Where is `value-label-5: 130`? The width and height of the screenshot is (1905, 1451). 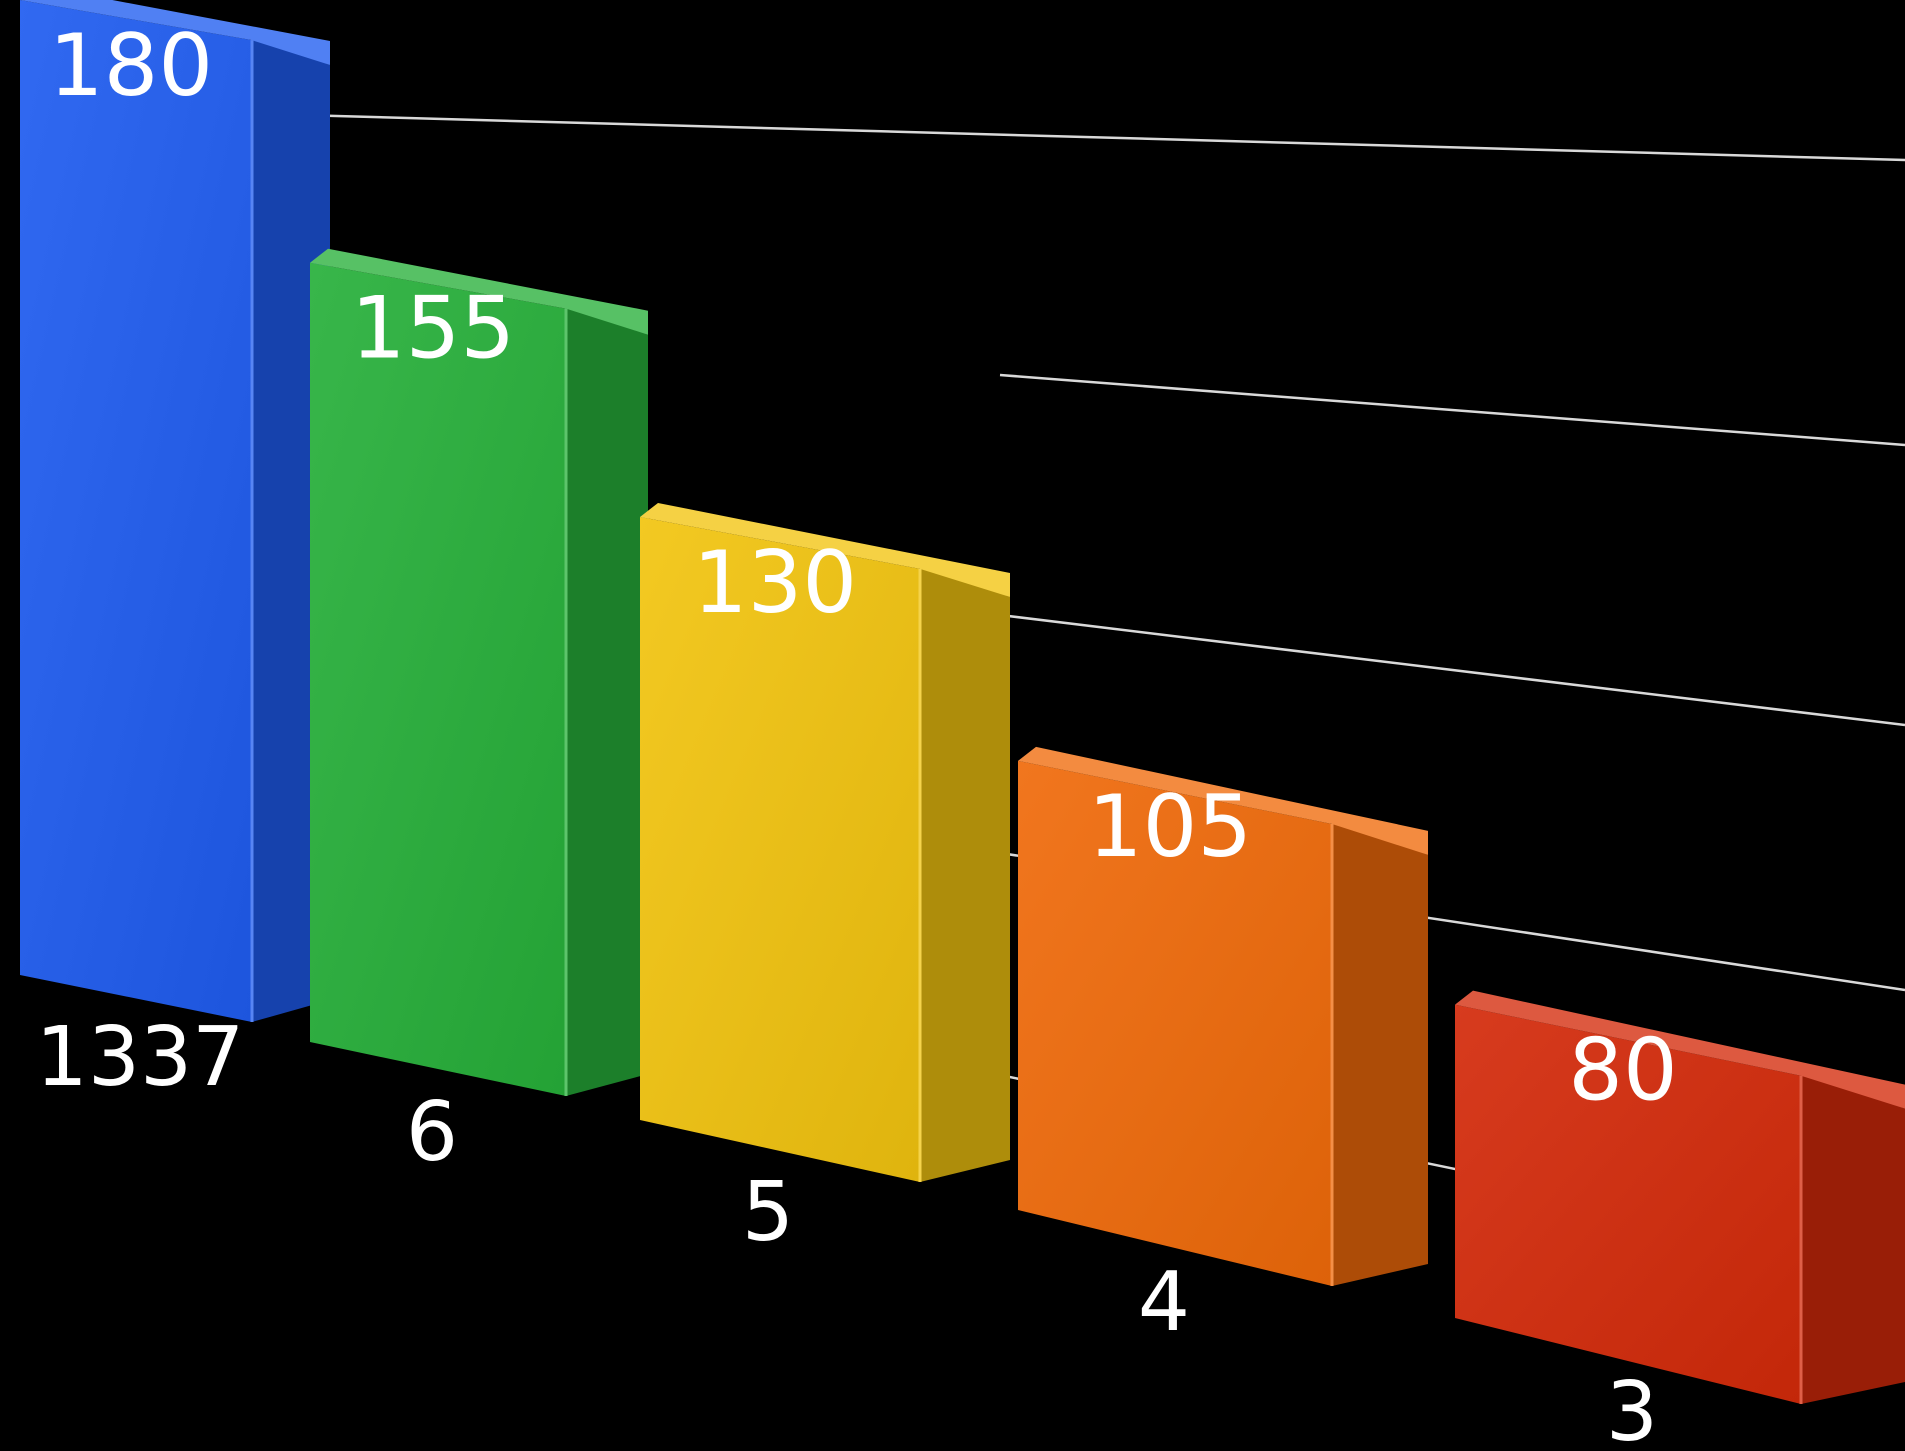 value-label-5: 130 is located at coordinates (775, 583).